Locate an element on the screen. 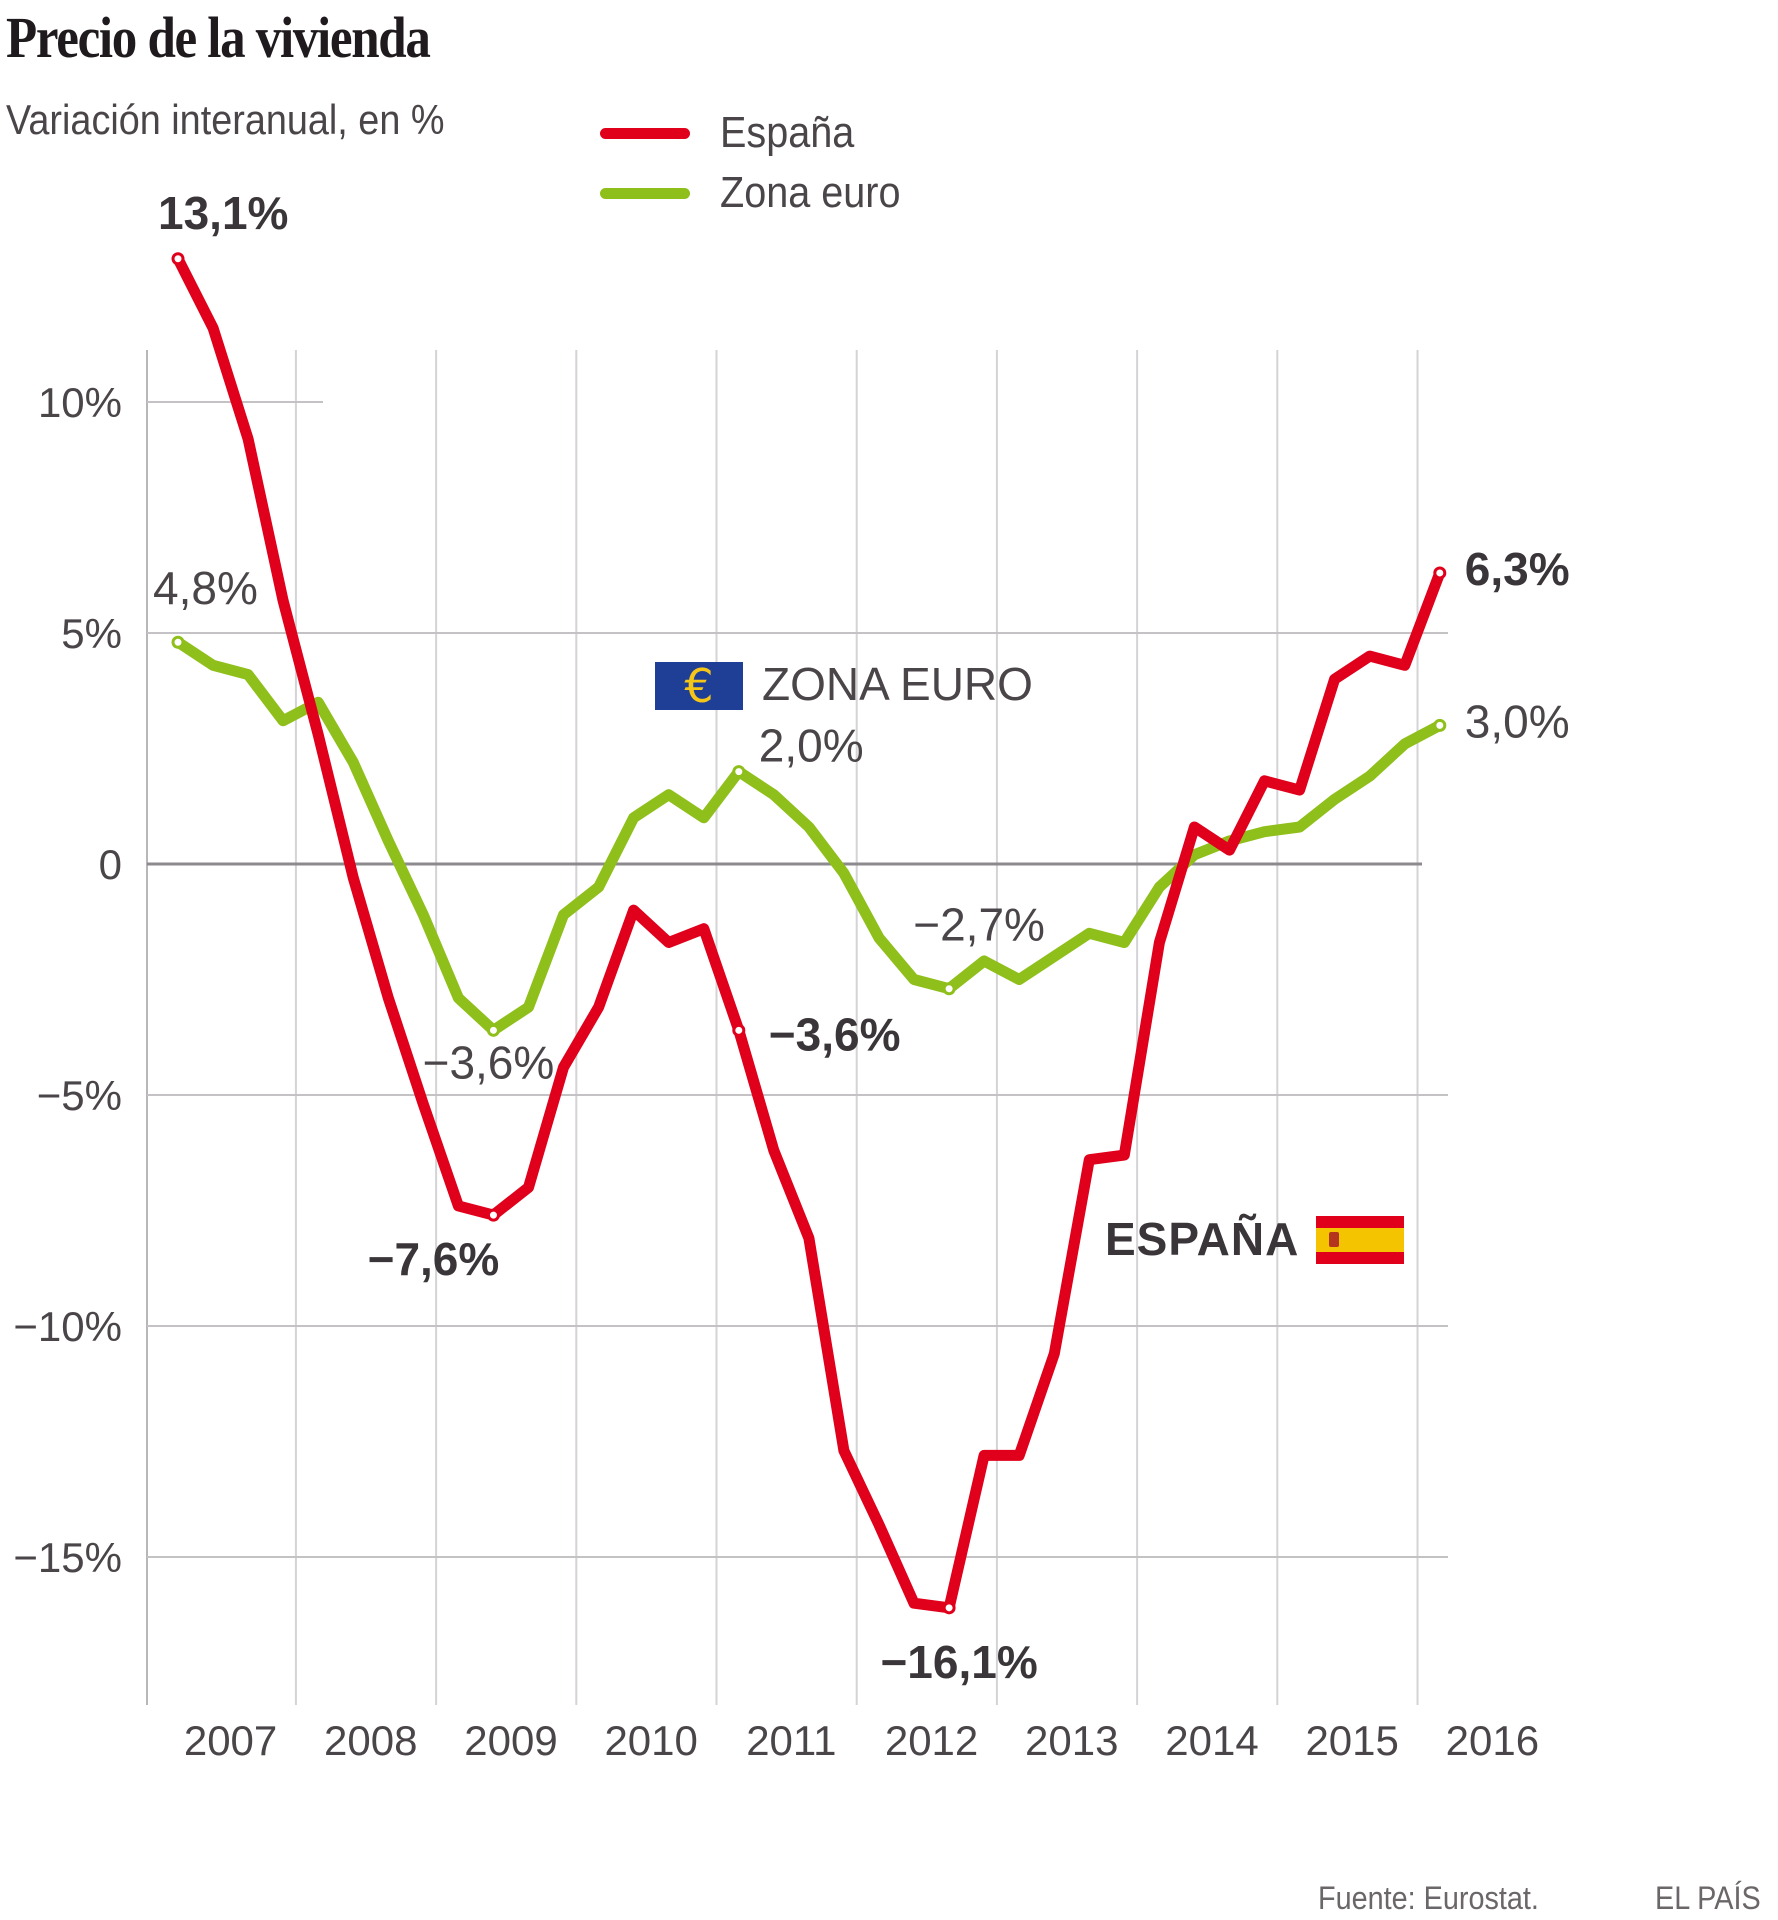  x-tick-label: 2016 is located at coordinates (1492, 1740).